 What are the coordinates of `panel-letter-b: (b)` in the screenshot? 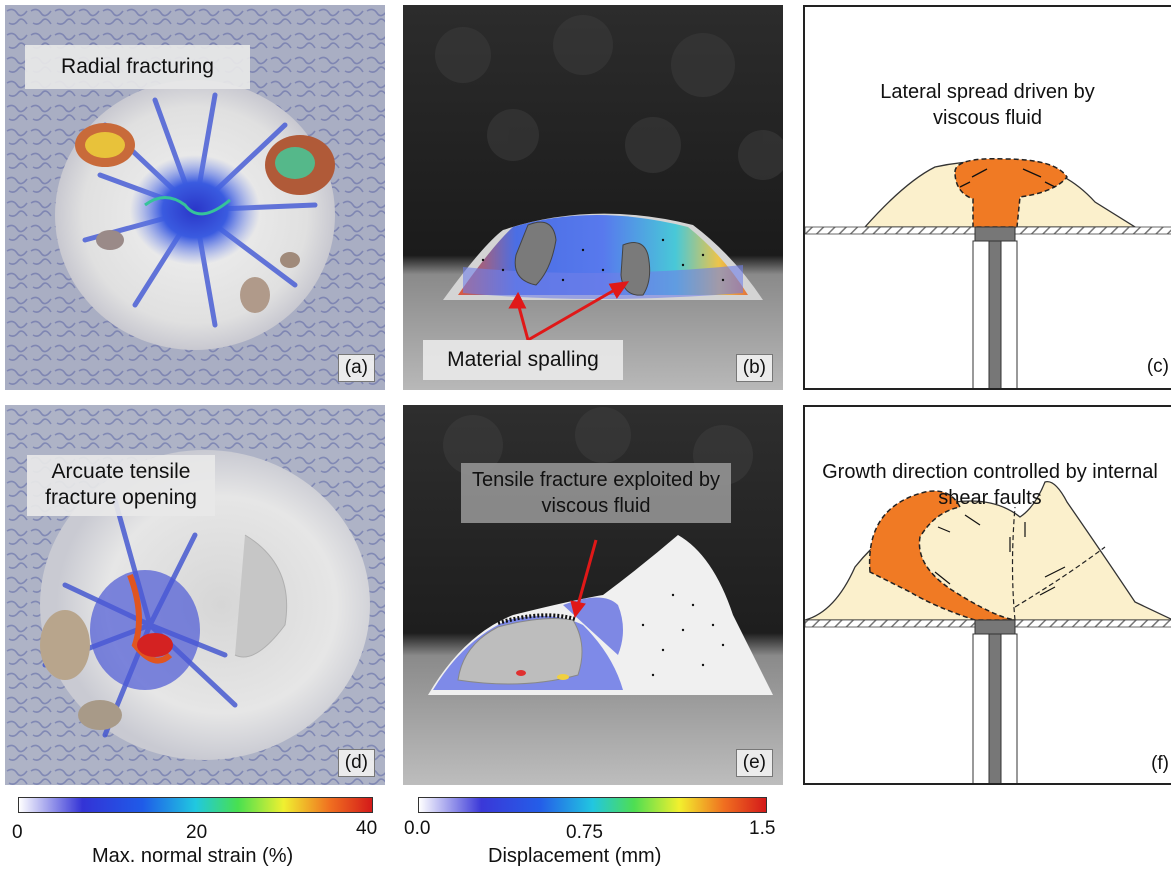 It's located at (754, 368).